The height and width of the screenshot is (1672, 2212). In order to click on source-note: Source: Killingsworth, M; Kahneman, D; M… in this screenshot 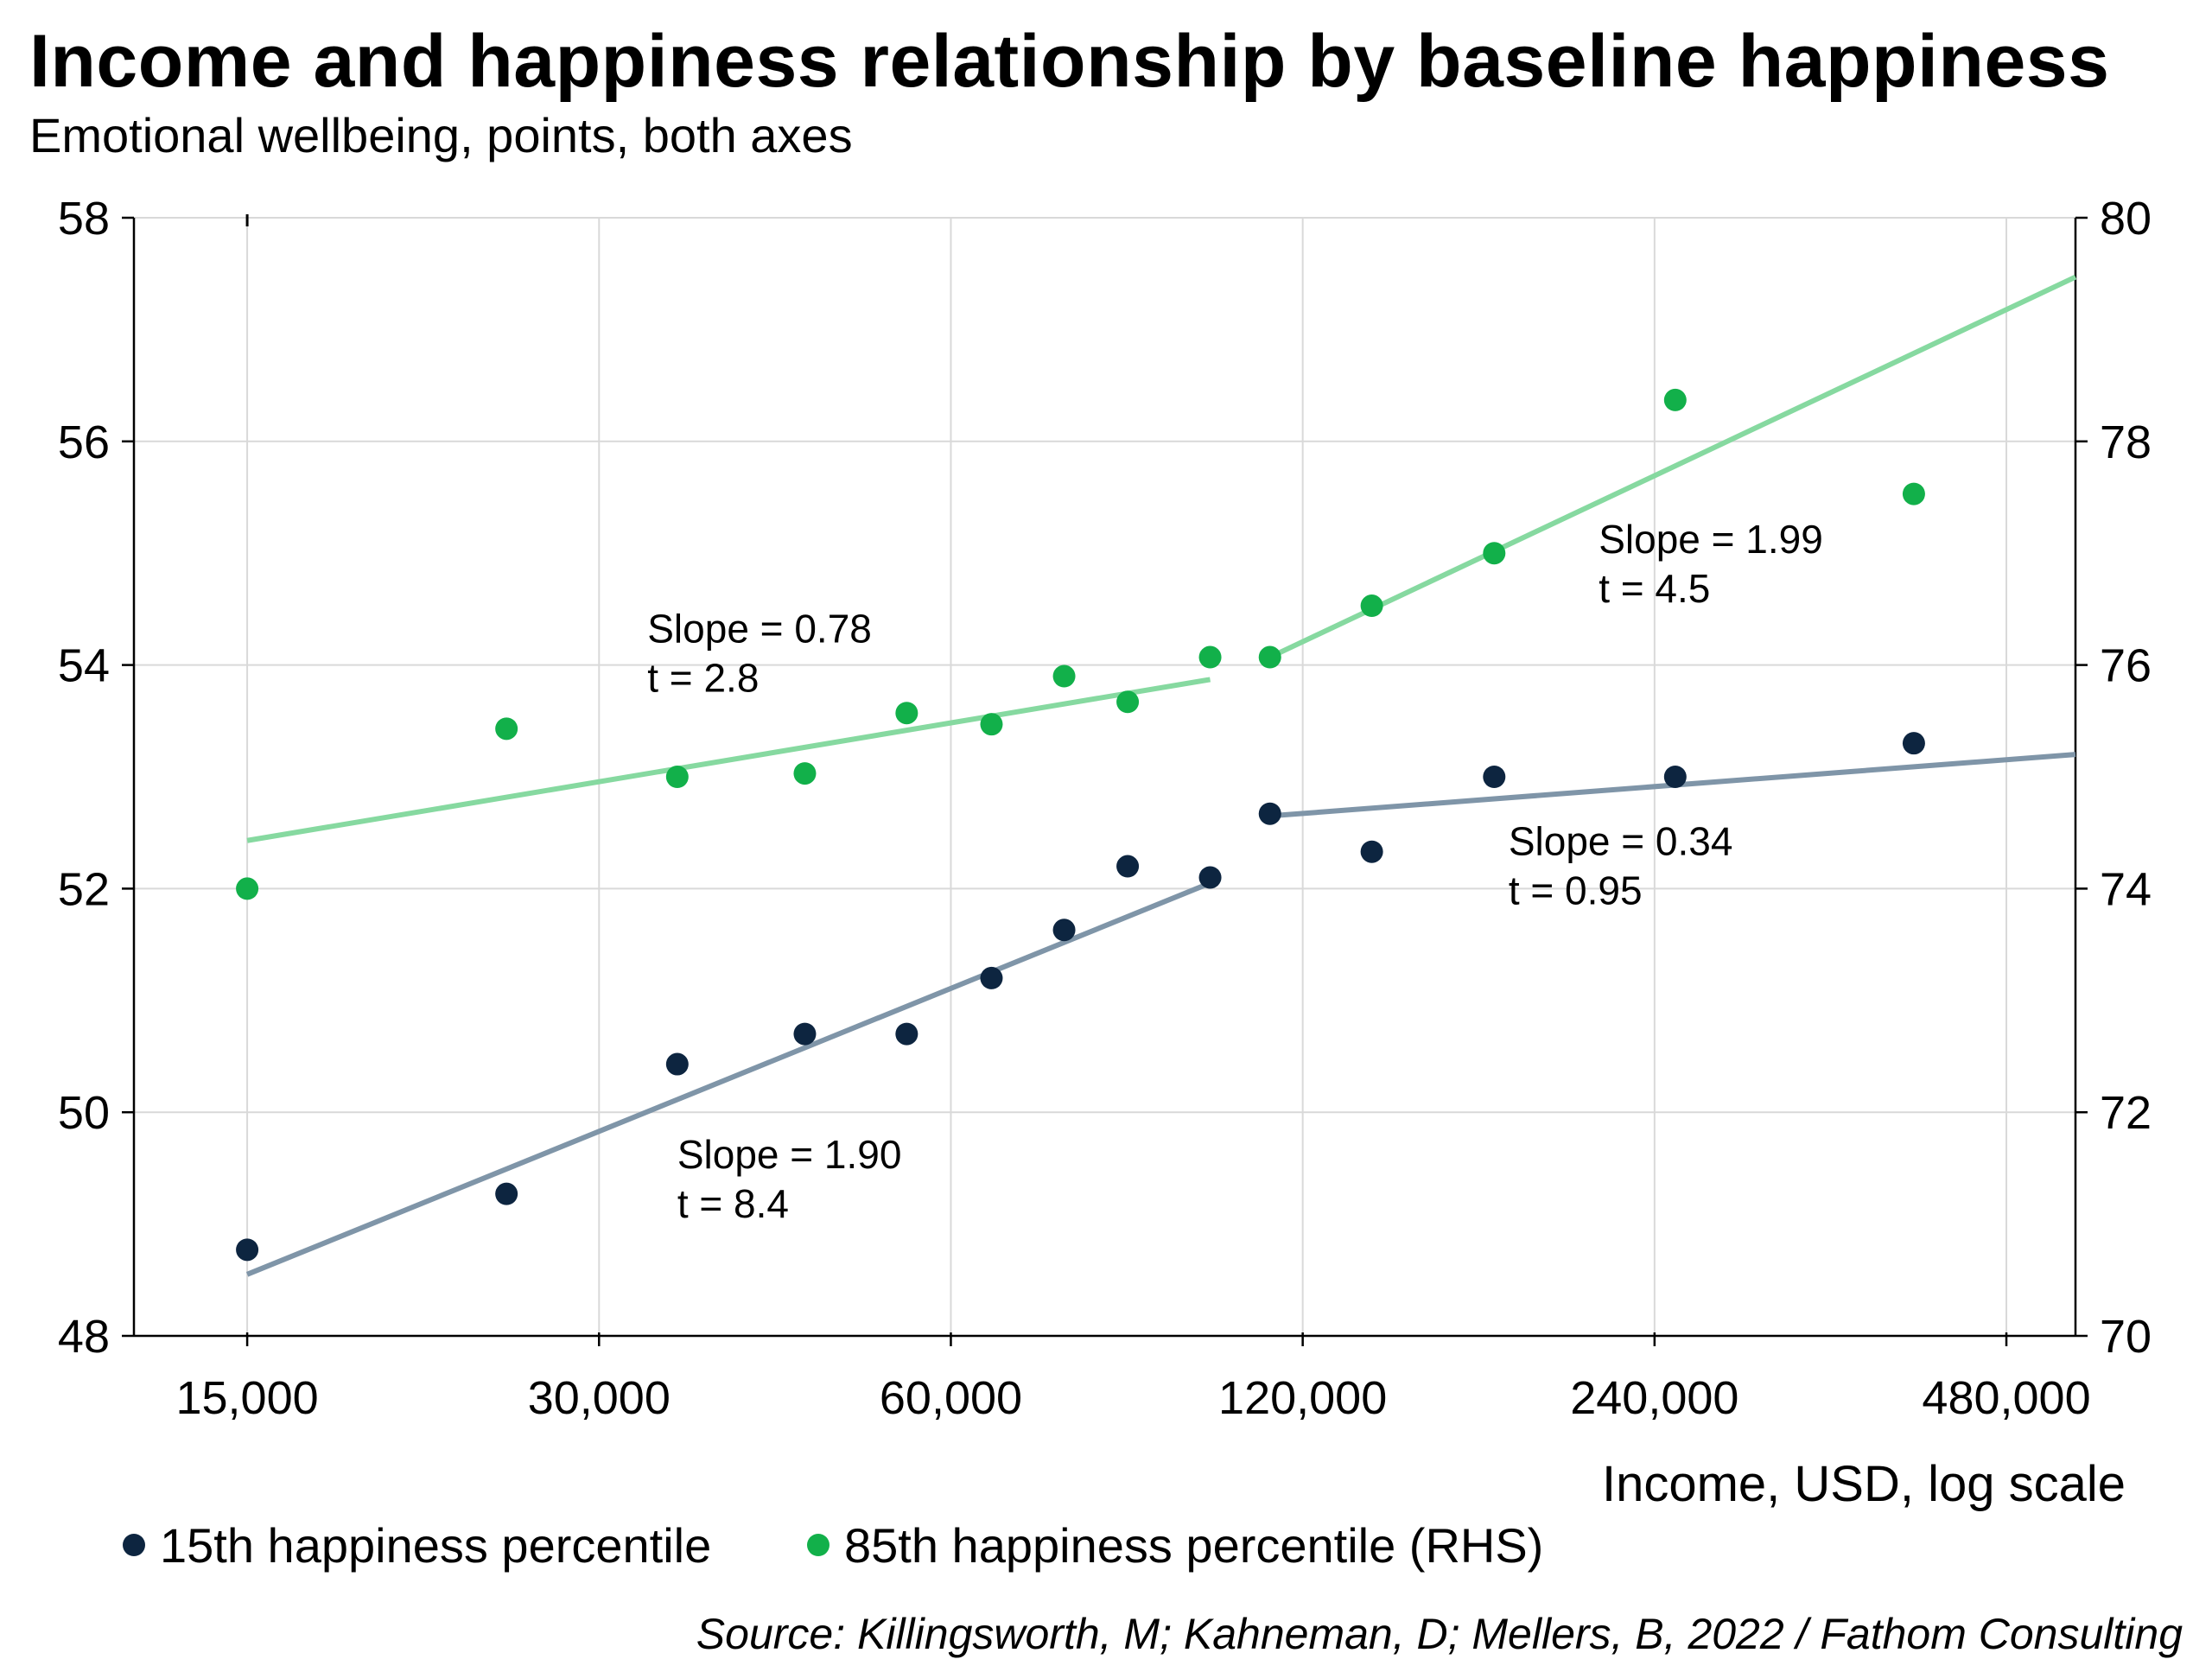, I will do `click(1439, 1634)`.